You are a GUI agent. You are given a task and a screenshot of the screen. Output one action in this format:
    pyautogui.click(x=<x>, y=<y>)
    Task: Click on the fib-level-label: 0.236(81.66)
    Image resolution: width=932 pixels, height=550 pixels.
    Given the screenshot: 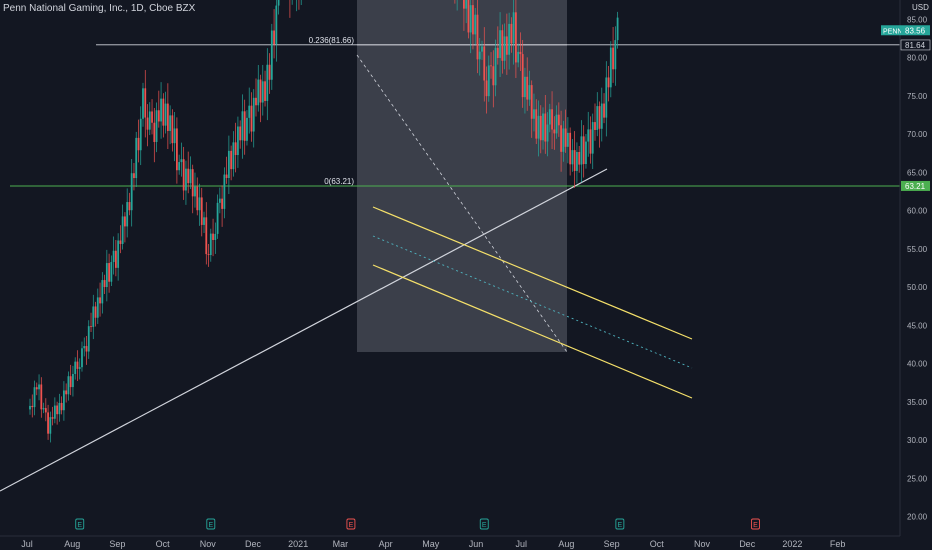 What is the action you would take?
    pyautogui.click(x=332, y=40)
    